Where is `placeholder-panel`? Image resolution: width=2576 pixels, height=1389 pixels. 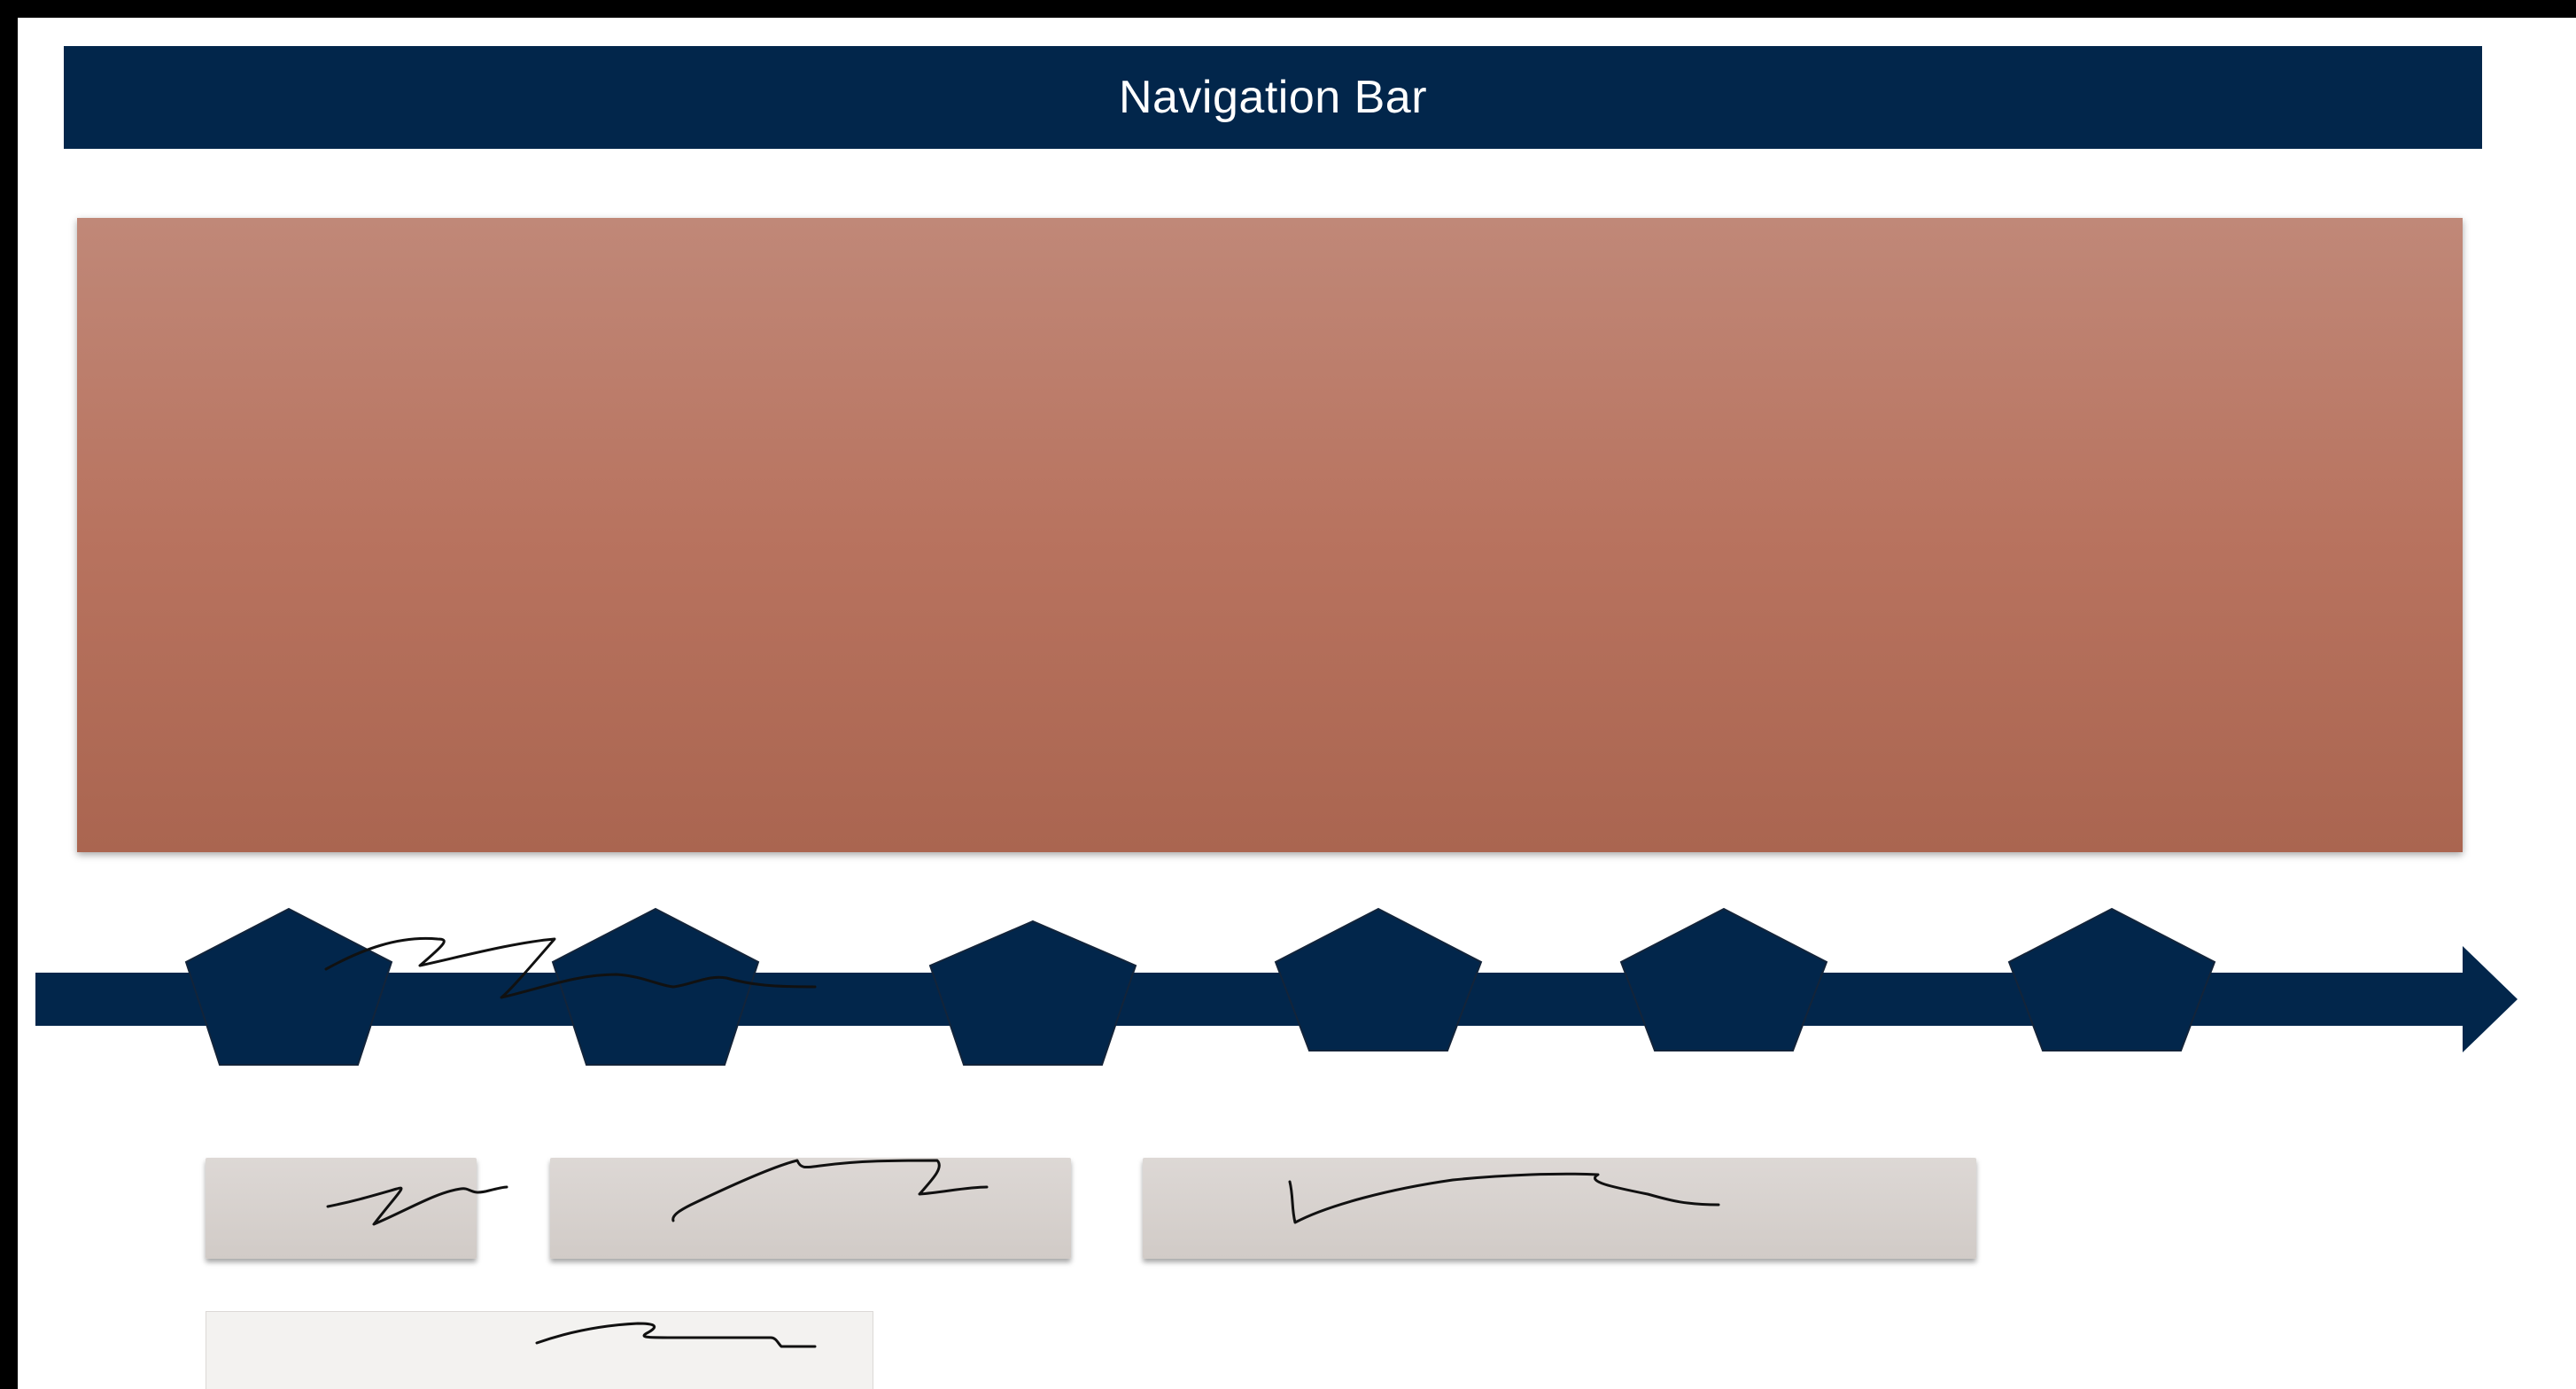 placeholder-panel is located at coordinates (539, 1350).